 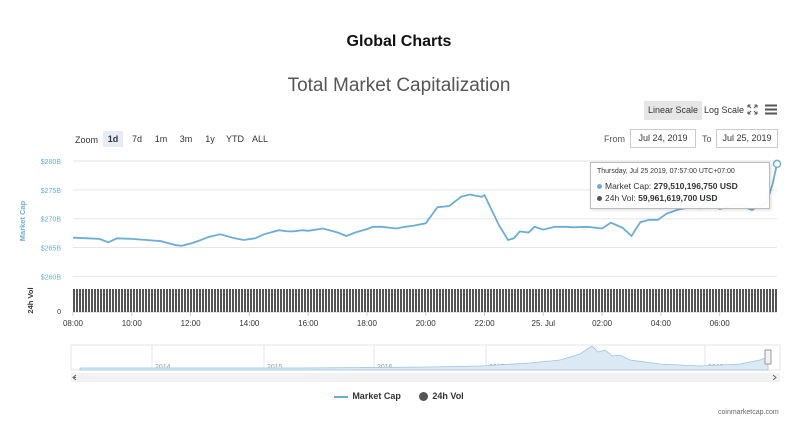 What do you see at coordinates (259, 139) in the screenshot?
I see `zoom-all-button: ALL` at bounding box center [259, 139].